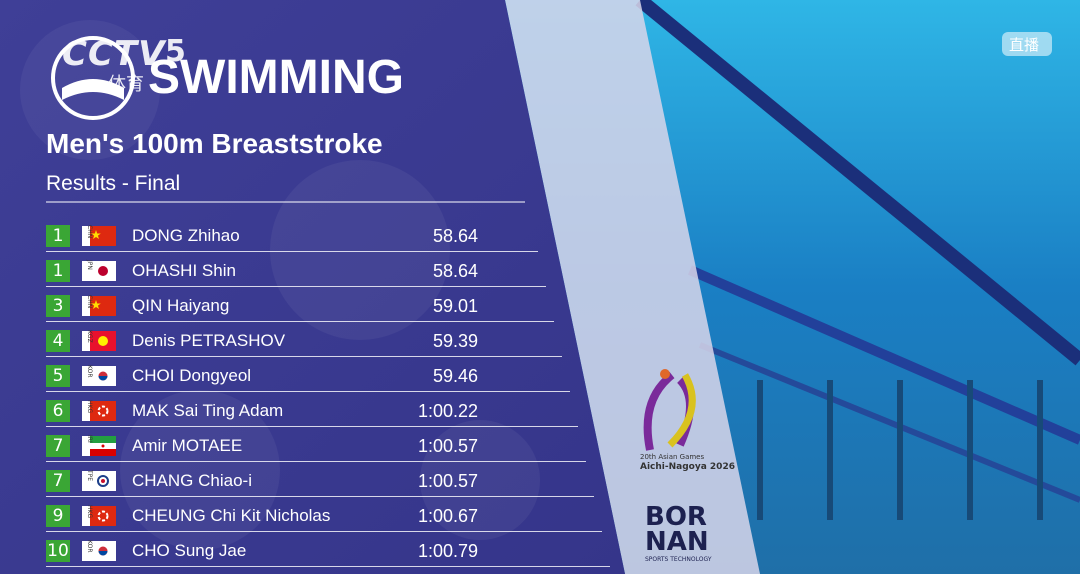  I want to click on athlete-name: DONG Zhihao, so click(186, 235).